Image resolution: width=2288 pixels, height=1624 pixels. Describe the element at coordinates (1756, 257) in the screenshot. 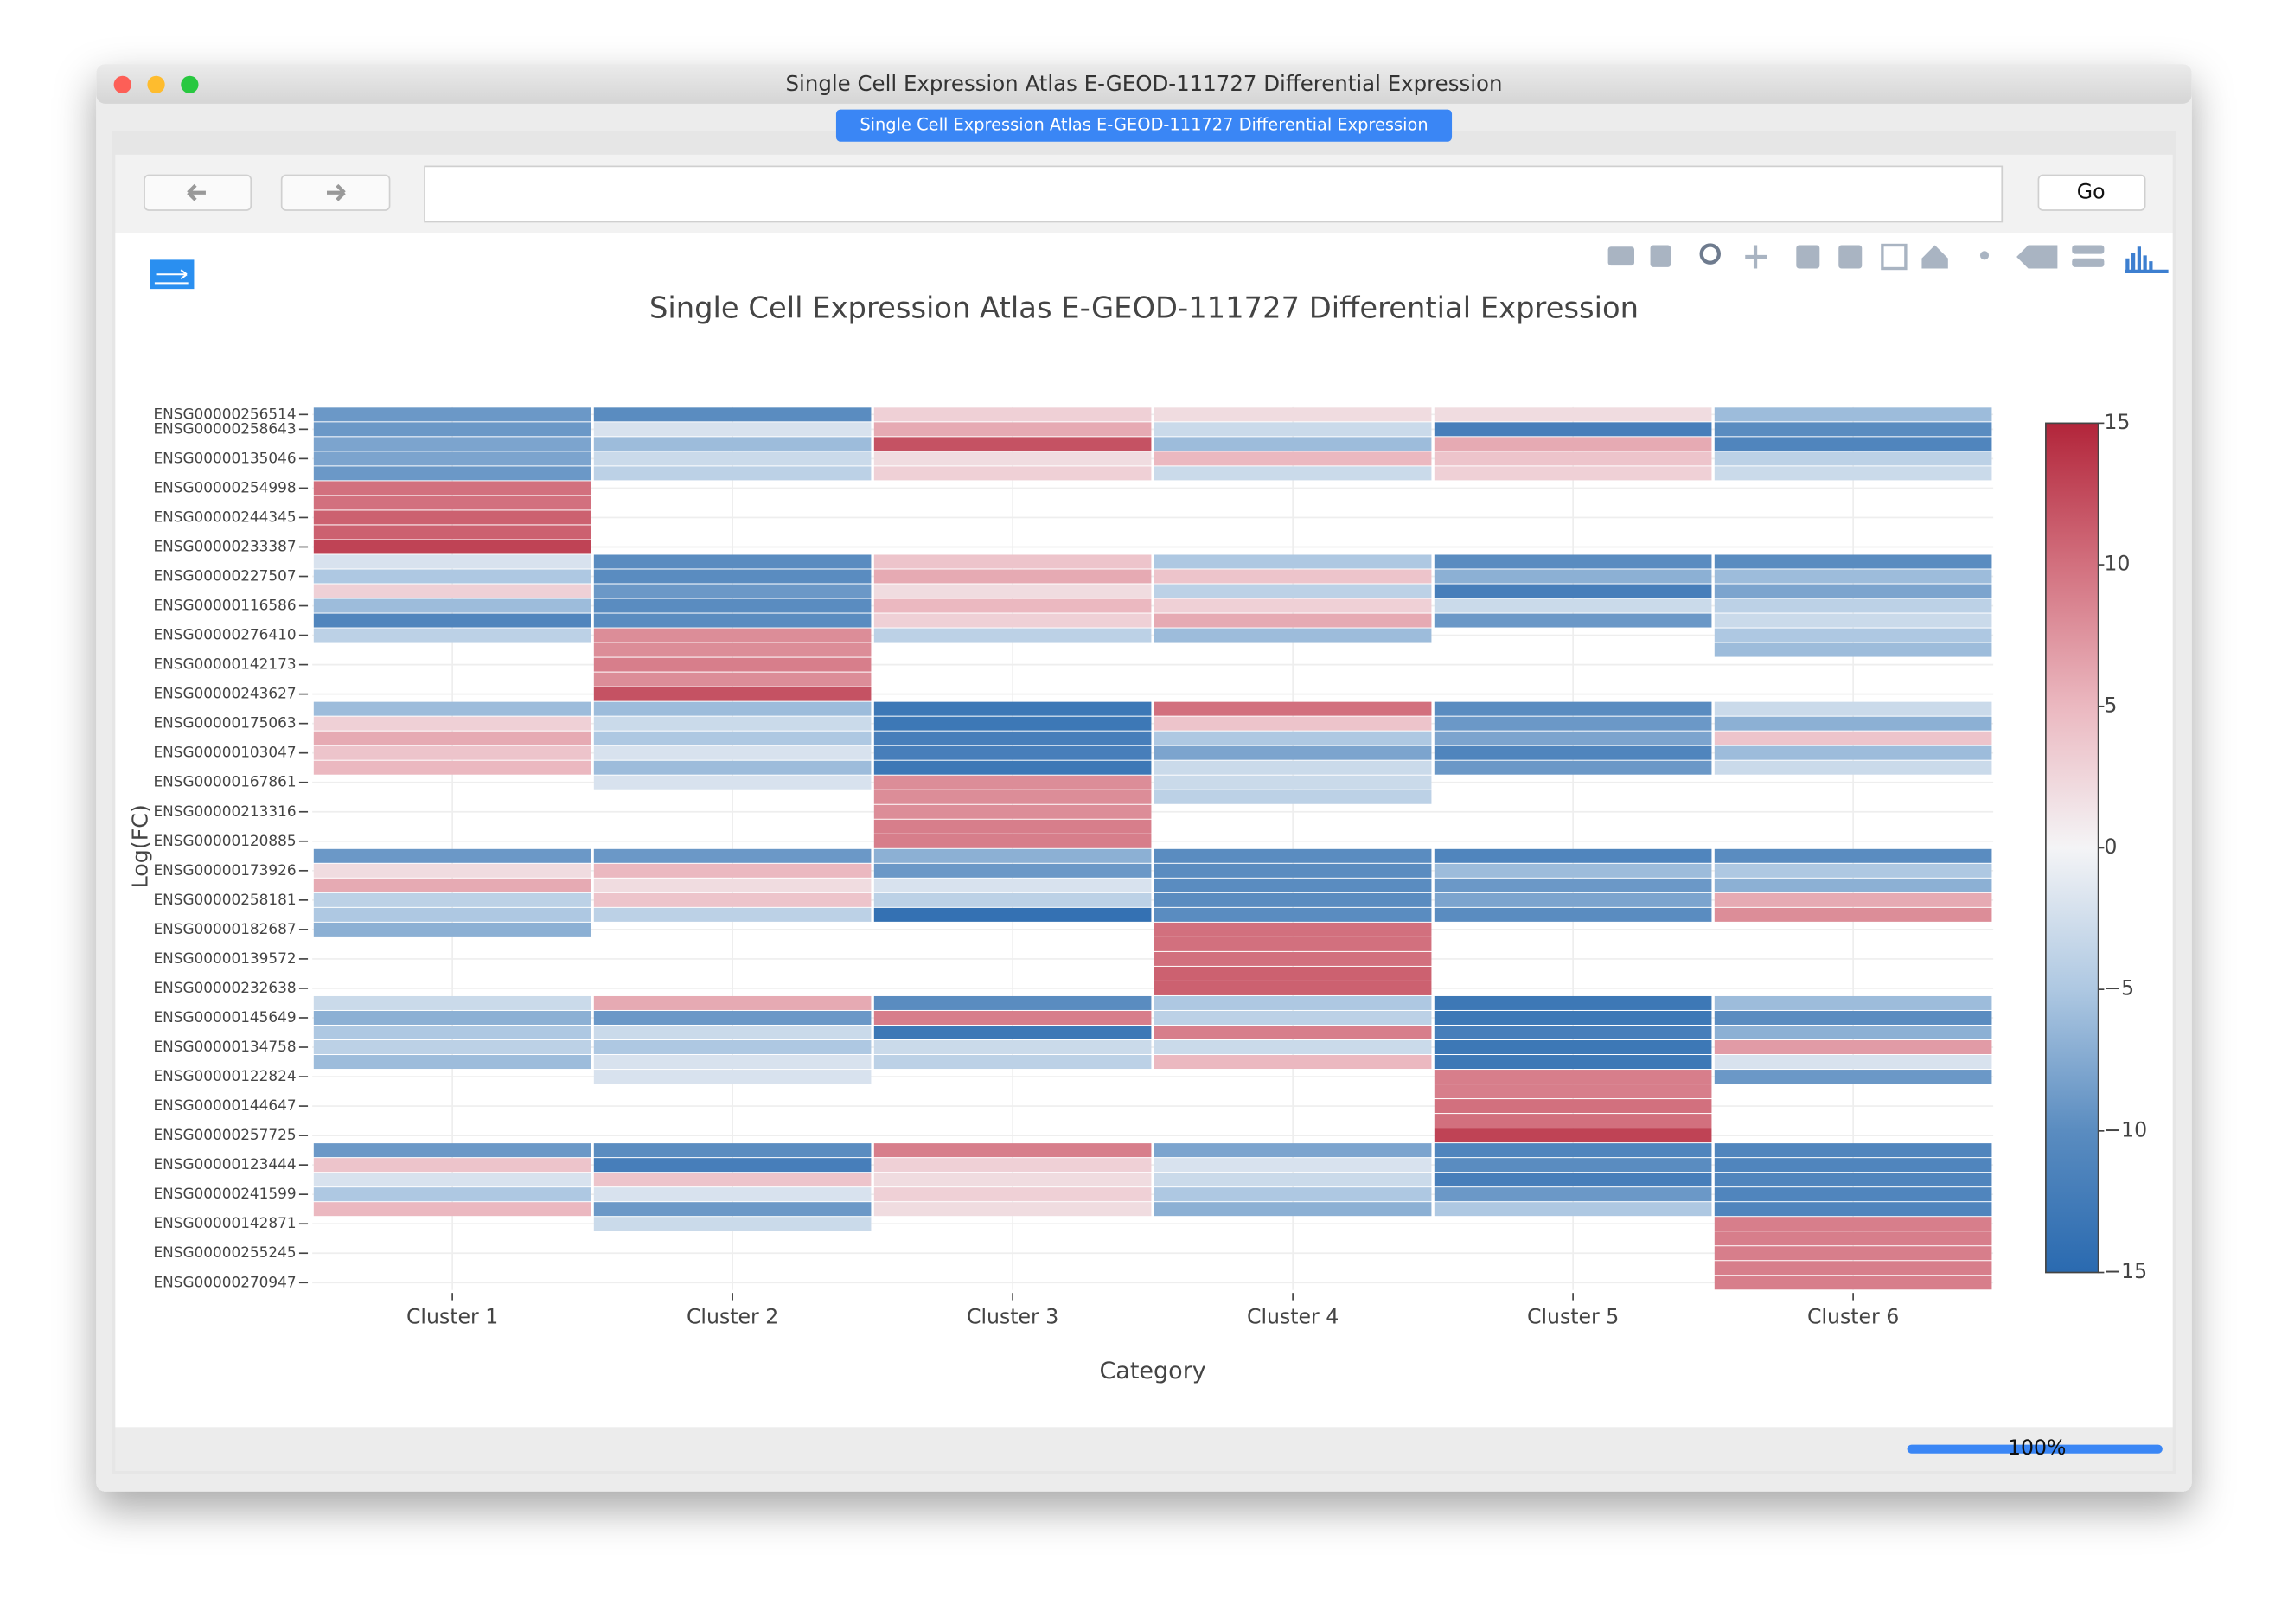

I see `pan-icon` at that location.